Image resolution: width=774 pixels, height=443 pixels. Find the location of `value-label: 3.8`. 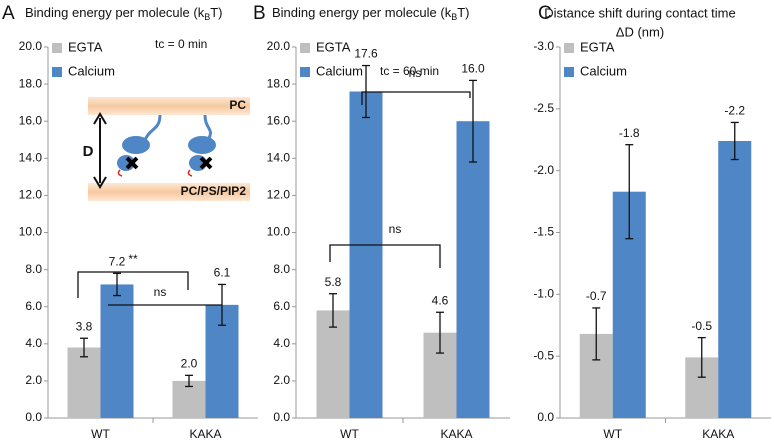

value-label: 3.8 is located at coordinates (84, 326).